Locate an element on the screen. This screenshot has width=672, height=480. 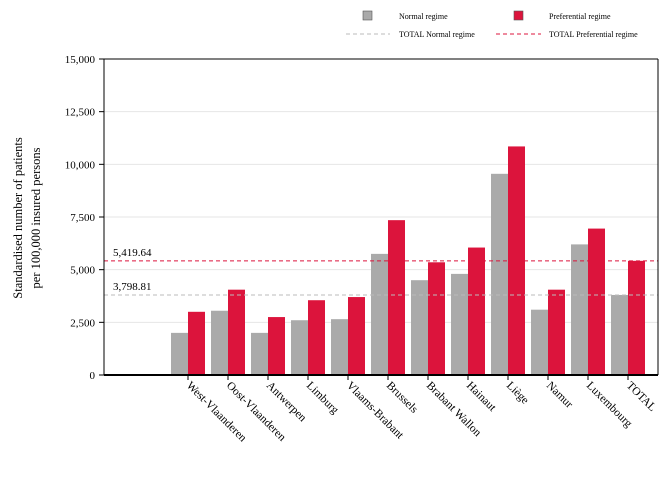
y-tick-label: 10,000 is located at coordinates (80, 165).